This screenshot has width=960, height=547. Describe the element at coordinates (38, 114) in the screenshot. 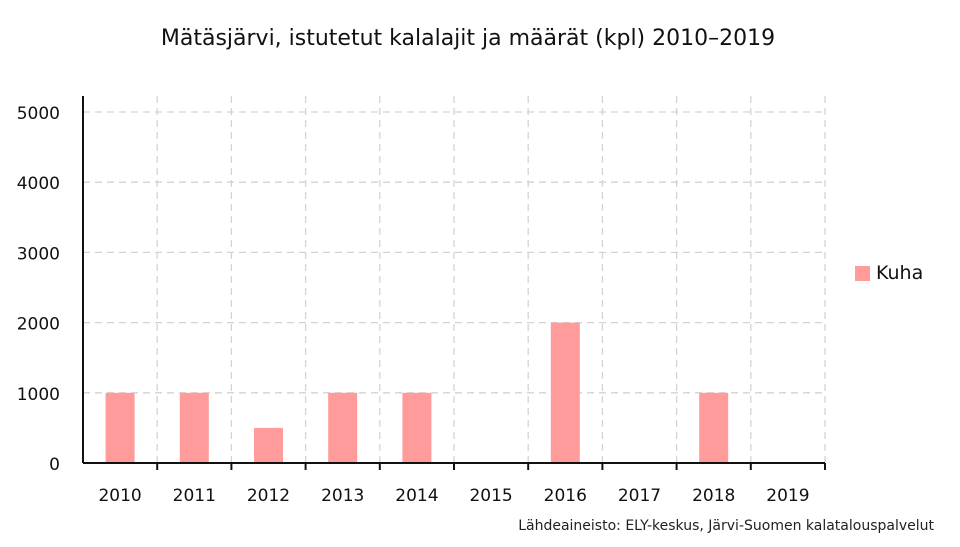

I see `y-tick-label-5000: 5000` at that location.